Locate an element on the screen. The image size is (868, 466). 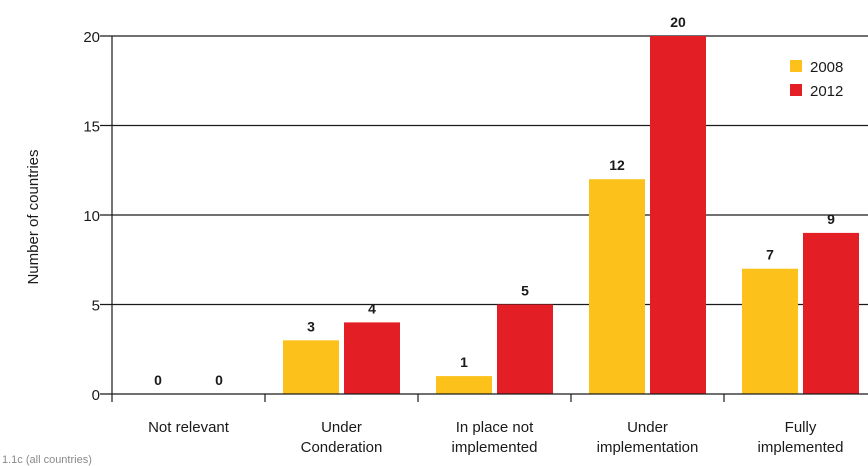
data-label: 9 is located at coordinates (831, 219).